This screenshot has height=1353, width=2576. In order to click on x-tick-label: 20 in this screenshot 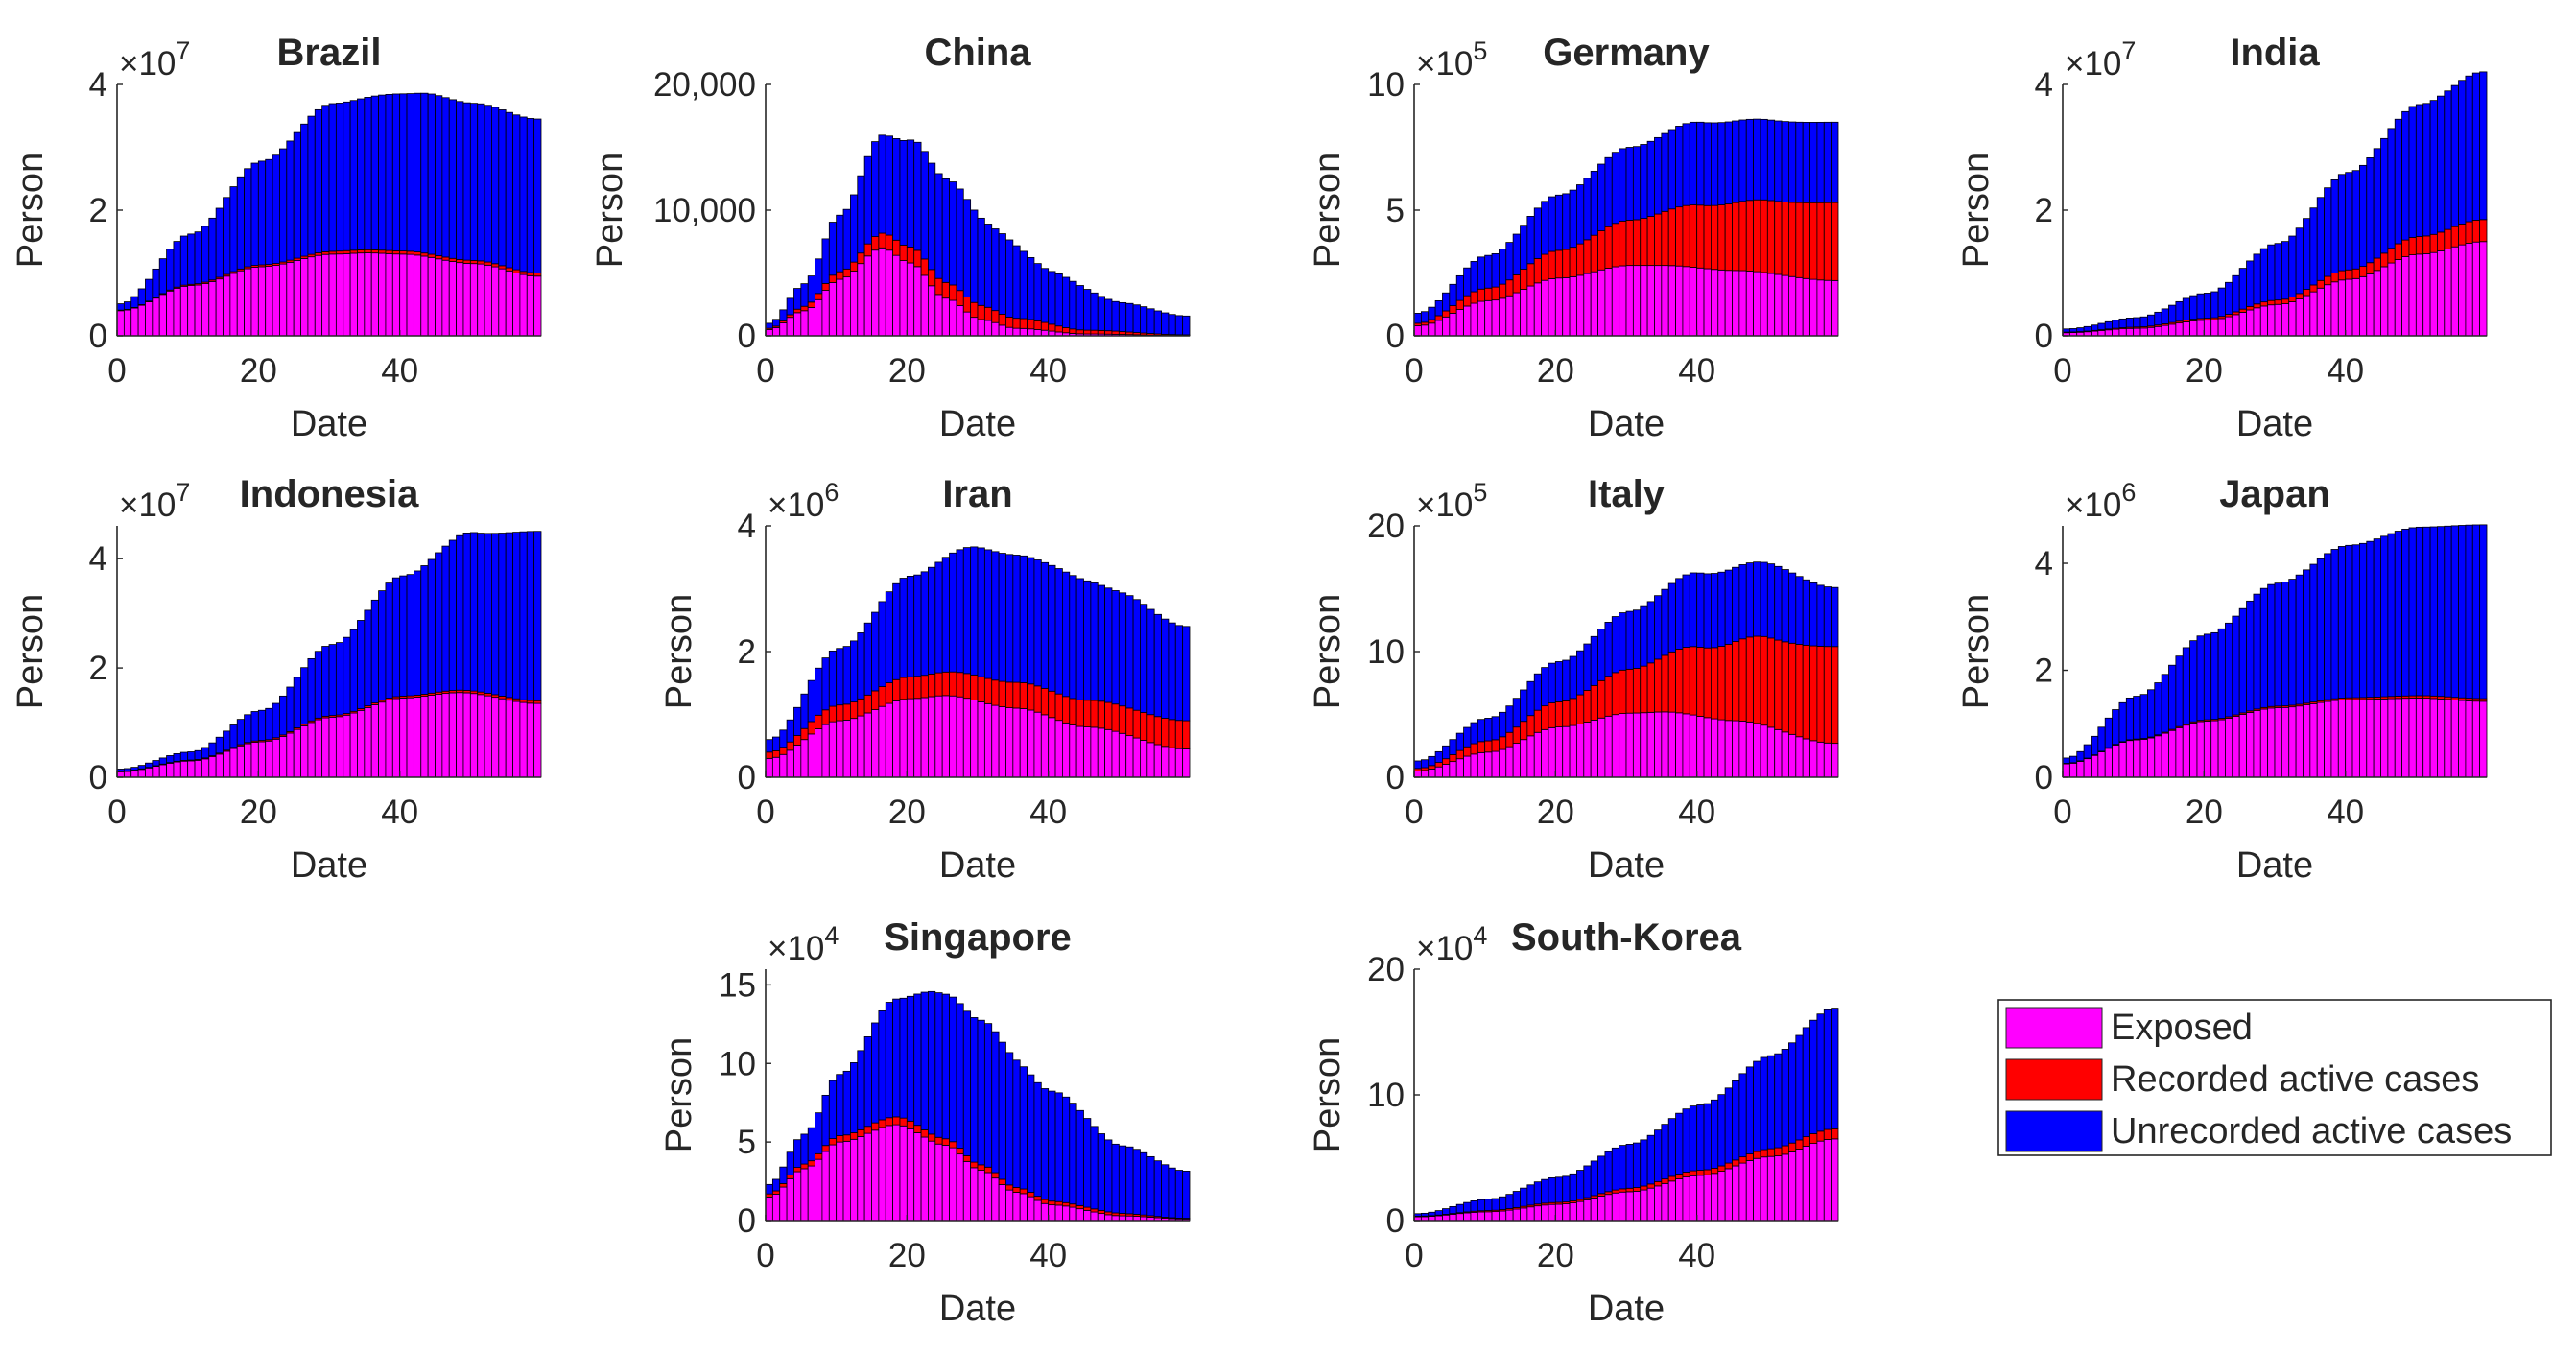, I will do `click(907, 813)`.